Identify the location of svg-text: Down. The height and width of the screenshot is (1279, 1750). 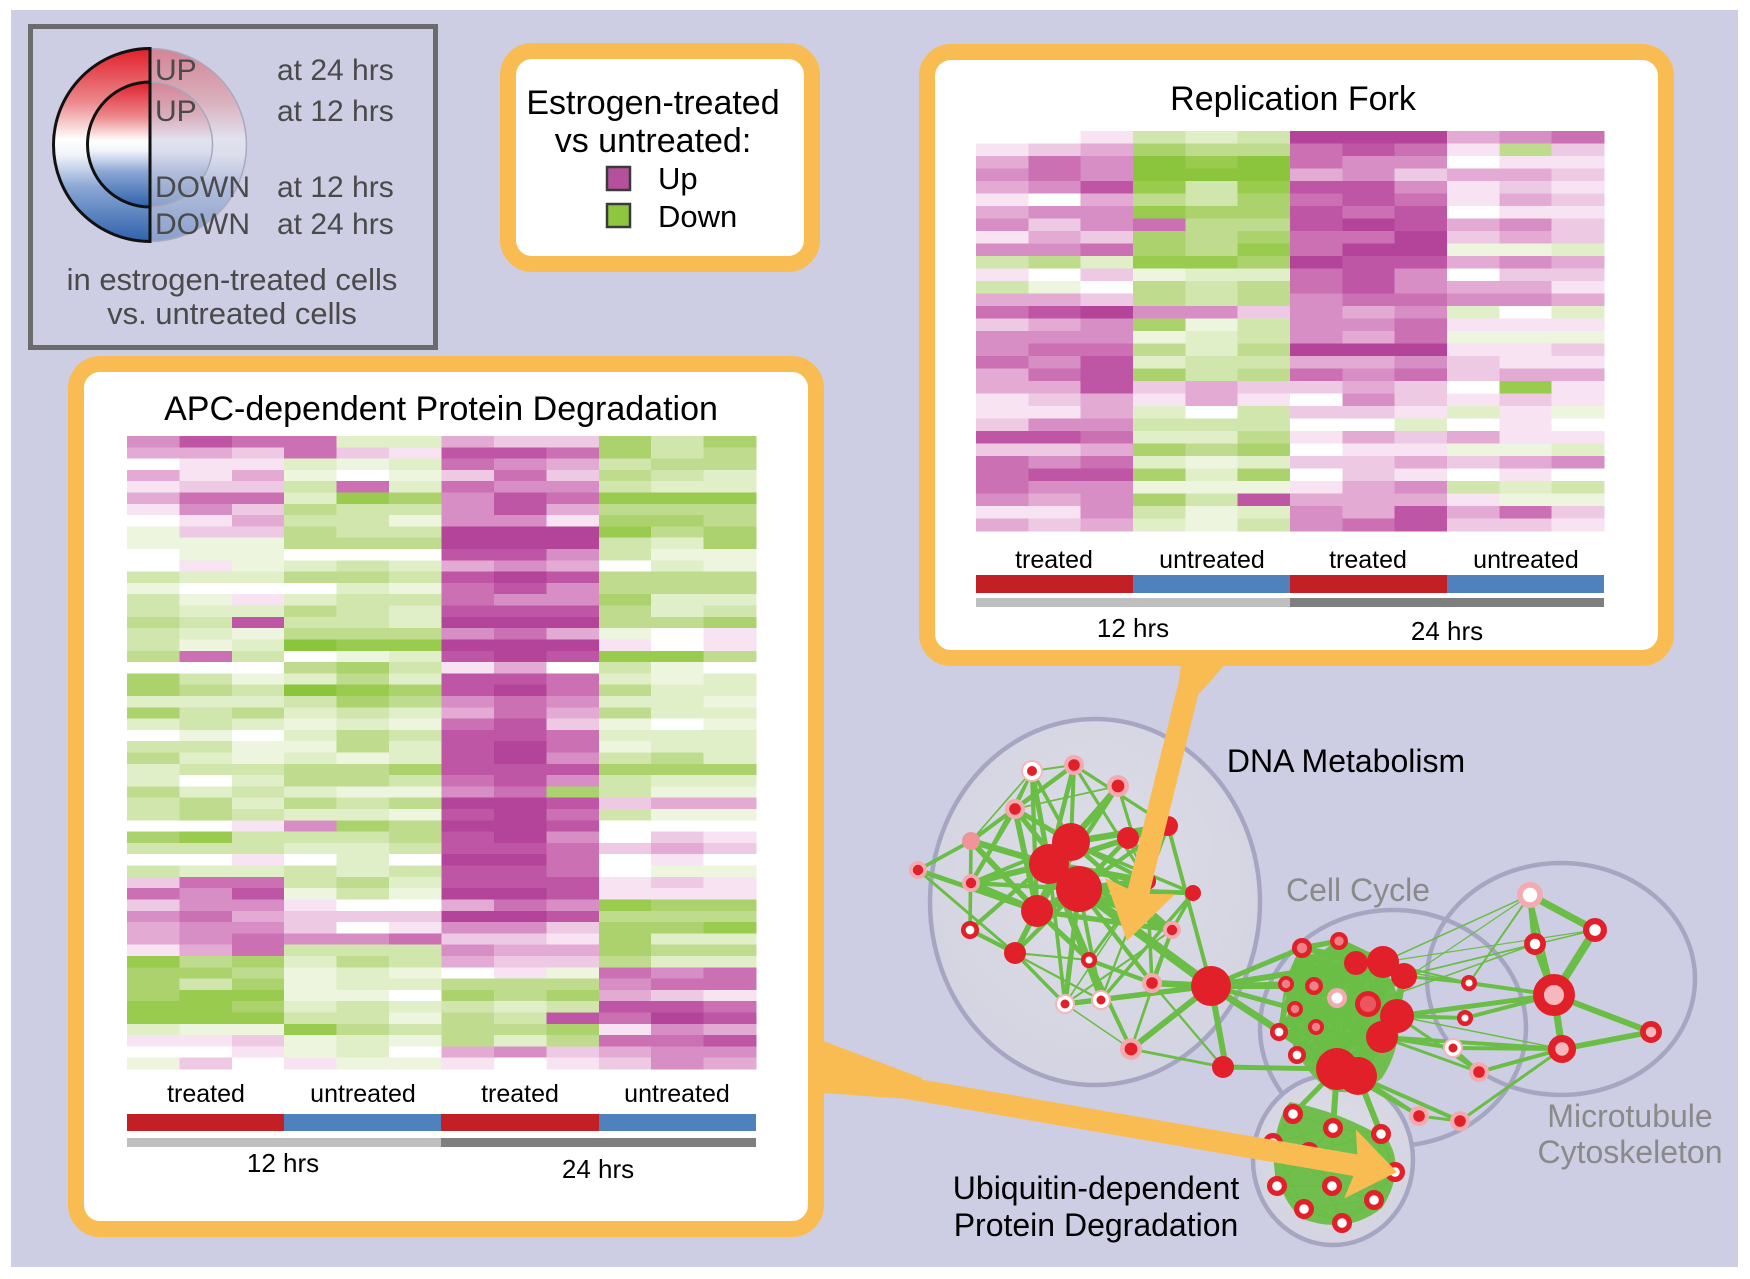
(697, 216).